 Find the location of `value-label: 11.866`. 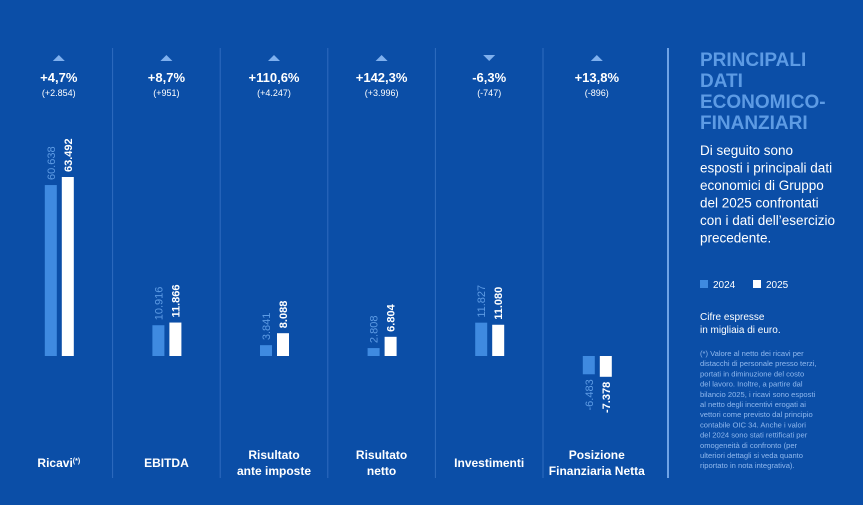

value-label: 11.866 is located at coordinates (176, 300).